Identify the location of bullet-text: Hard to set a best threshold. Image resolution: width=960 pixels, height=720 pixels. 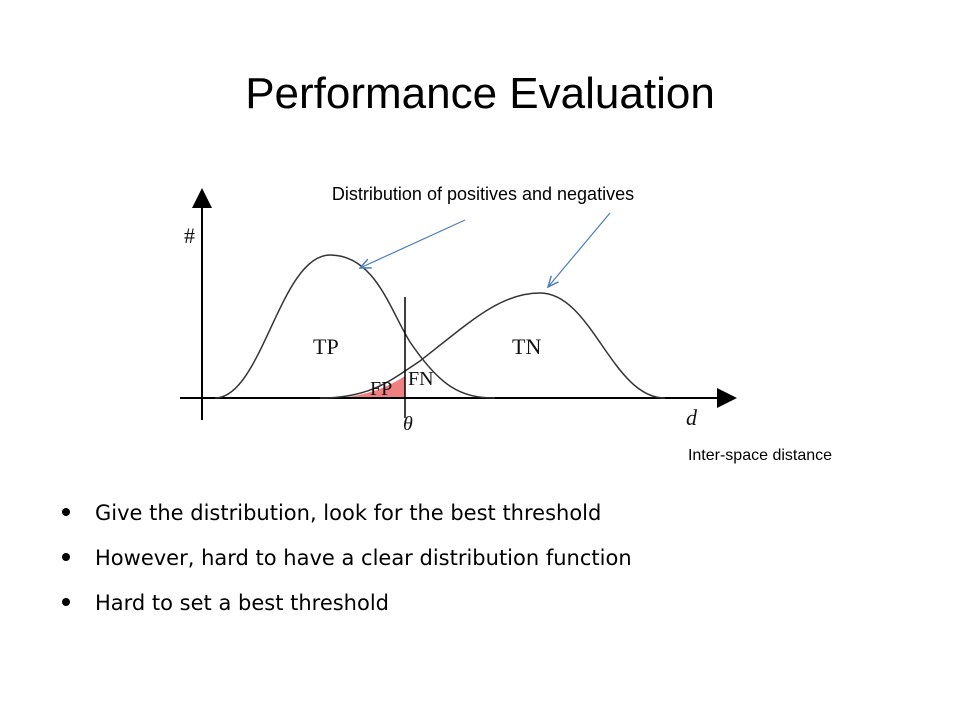
(242, 603).